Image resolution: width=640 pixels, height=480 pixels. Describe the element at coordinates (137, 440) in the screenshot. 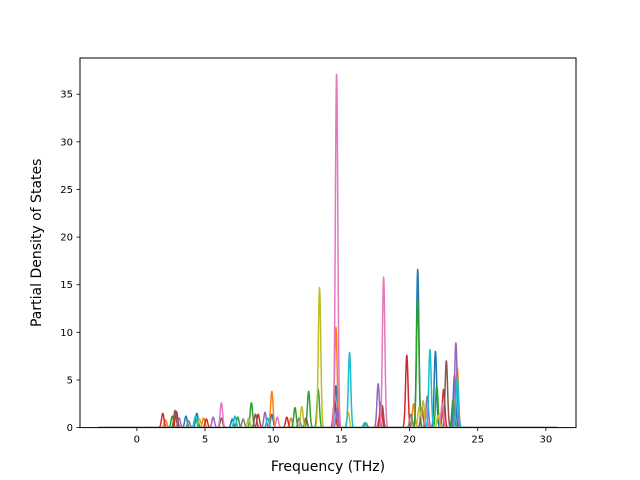

I see `x-tick-label: 0` at that location.